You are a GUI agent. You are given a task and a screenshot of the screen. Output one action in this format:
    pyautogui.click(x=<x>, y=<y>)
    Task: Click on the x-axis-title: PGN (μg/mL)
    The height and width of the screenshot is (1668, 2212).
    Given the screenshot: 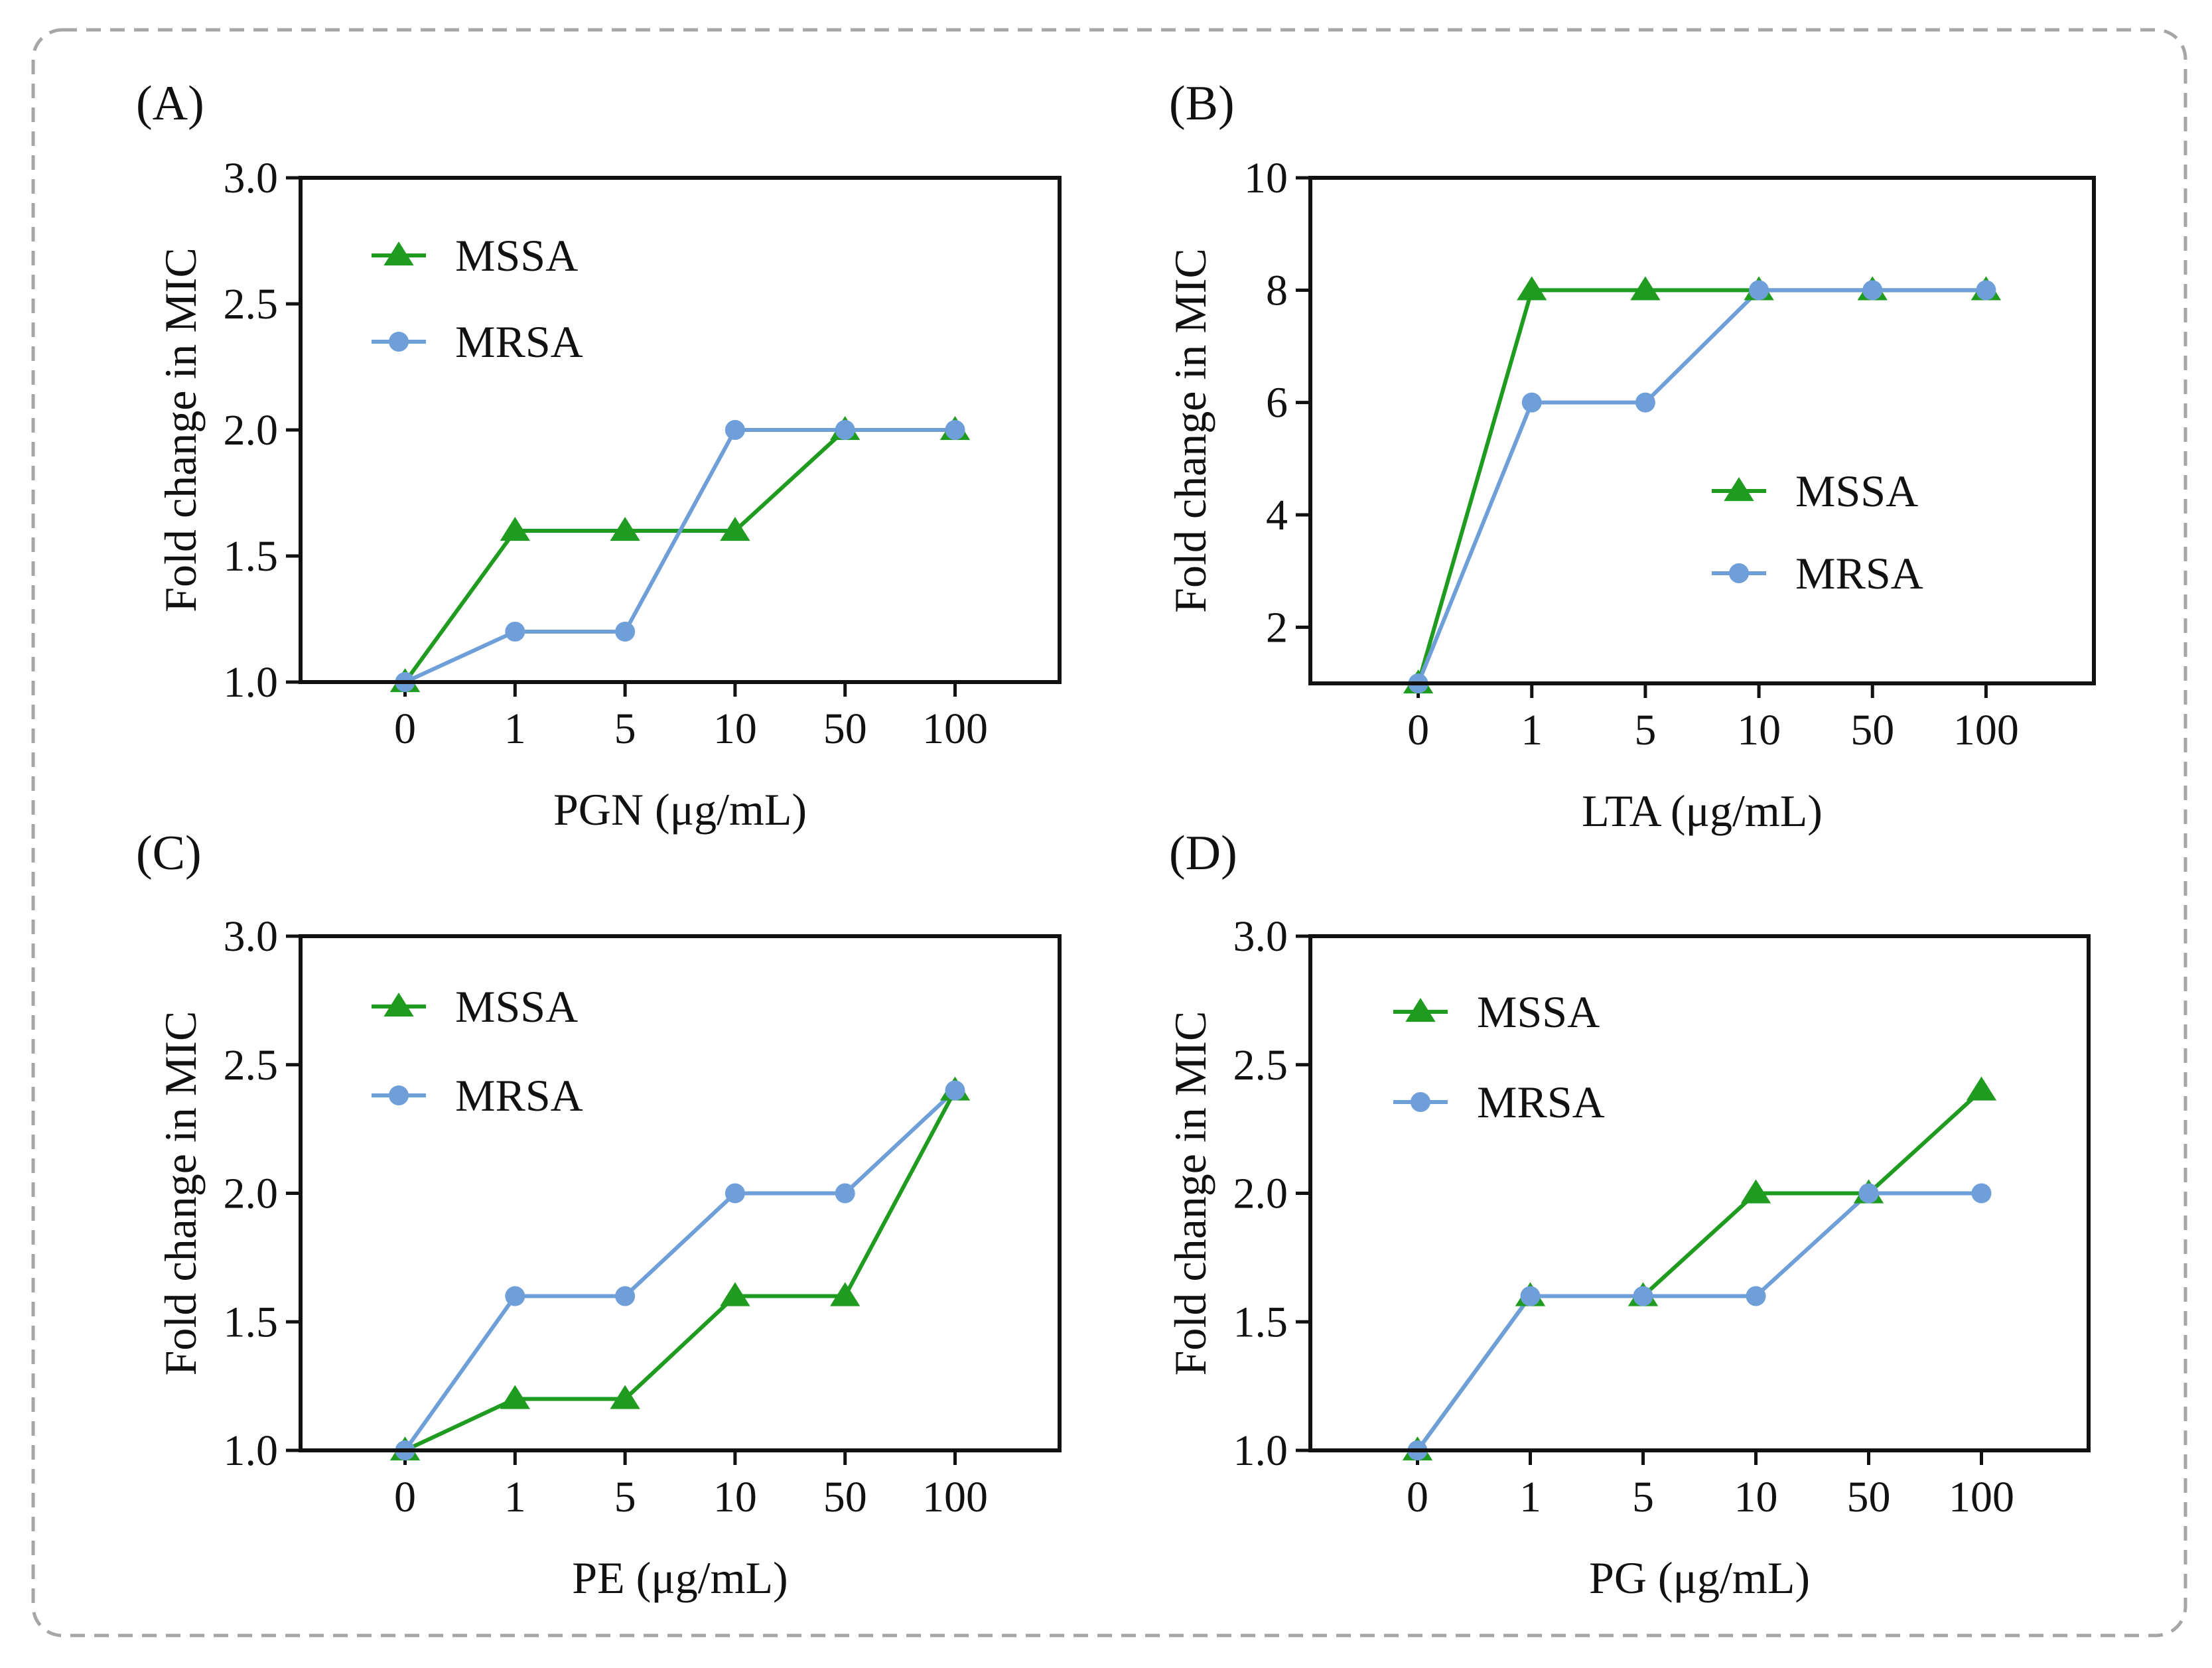 What is the action you would take?
    pyautogui.click(x=680, y=809)
    